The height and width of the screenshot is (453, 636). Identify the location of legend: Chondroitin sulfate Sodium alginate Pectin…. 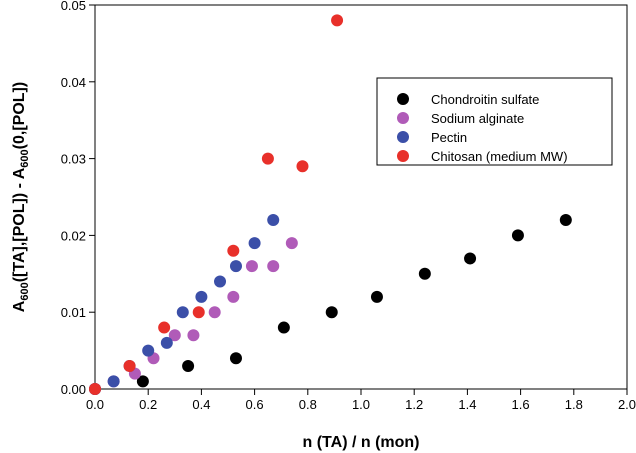
(494, 121).